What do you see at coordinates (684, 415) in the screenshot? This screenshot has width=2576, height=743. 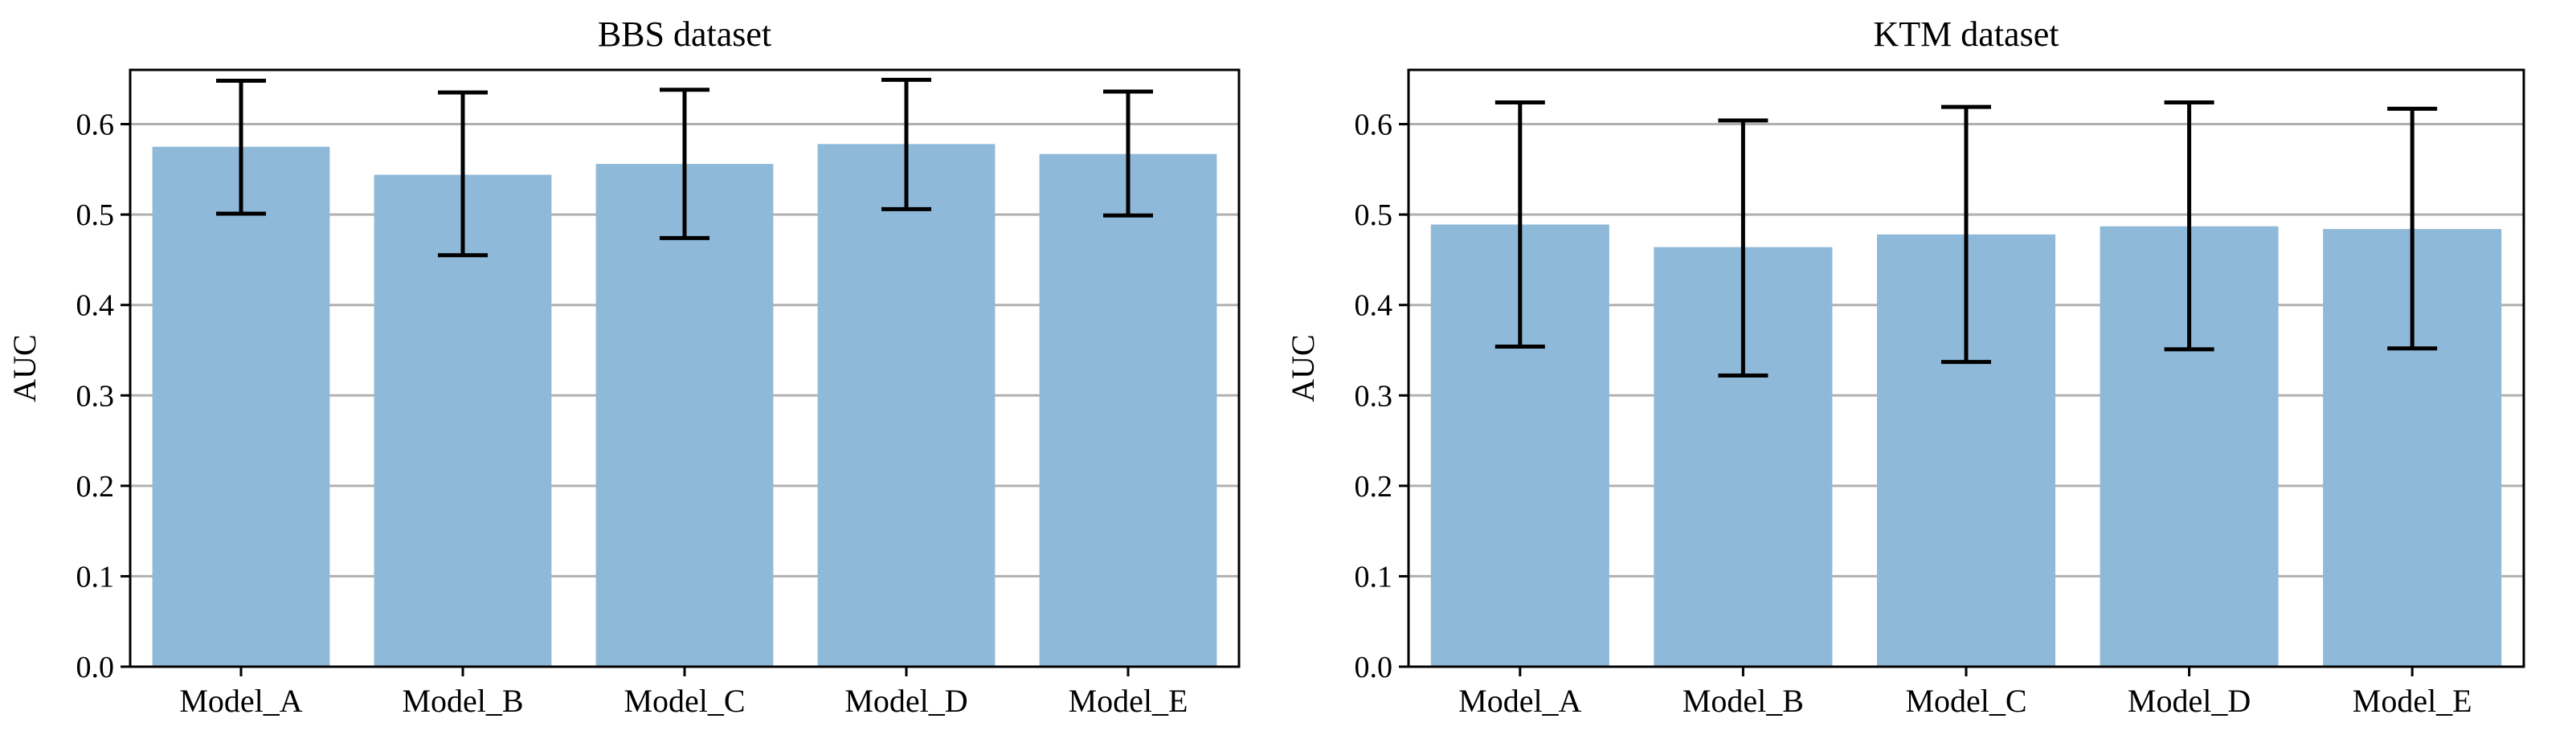 I see `bar-model-c` at bounding box center [684, 415].